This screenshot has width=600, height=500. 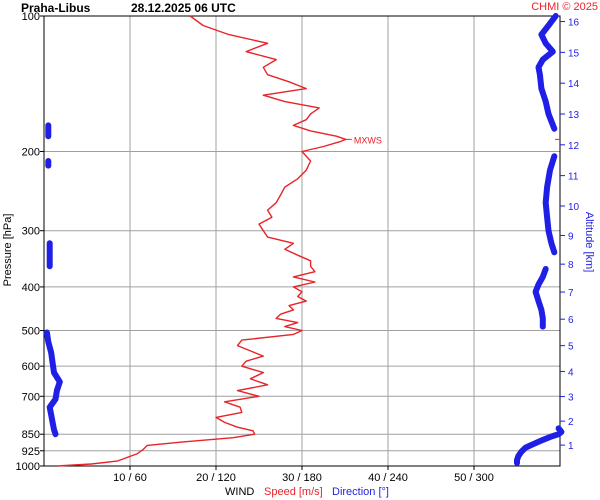 What do you see at coordinates (571, 320) in the screenshot?
I see `altitude-tick-label: 6` at bounding box center [571, 320].